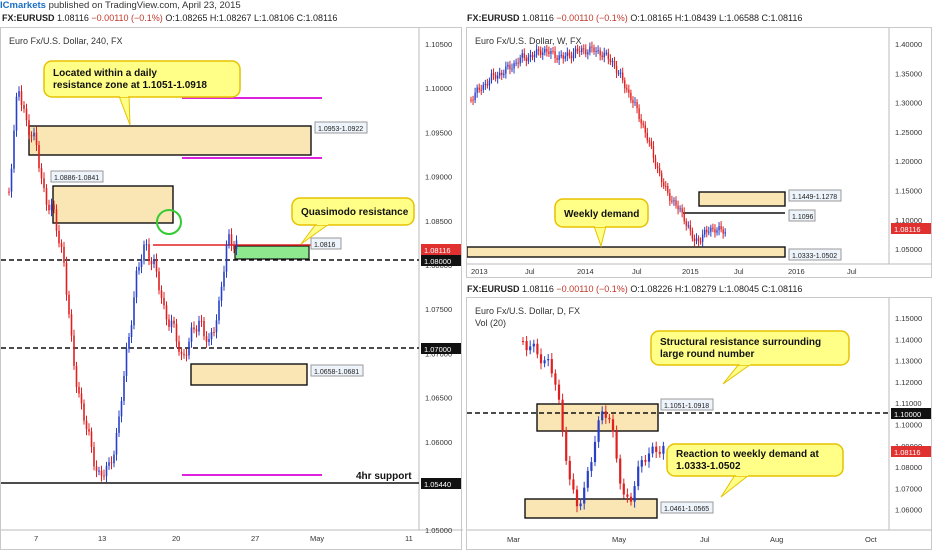 This screenshot has width=932, height=551. I want to click on w-y-tick: 1.15000, so click(908, 191).